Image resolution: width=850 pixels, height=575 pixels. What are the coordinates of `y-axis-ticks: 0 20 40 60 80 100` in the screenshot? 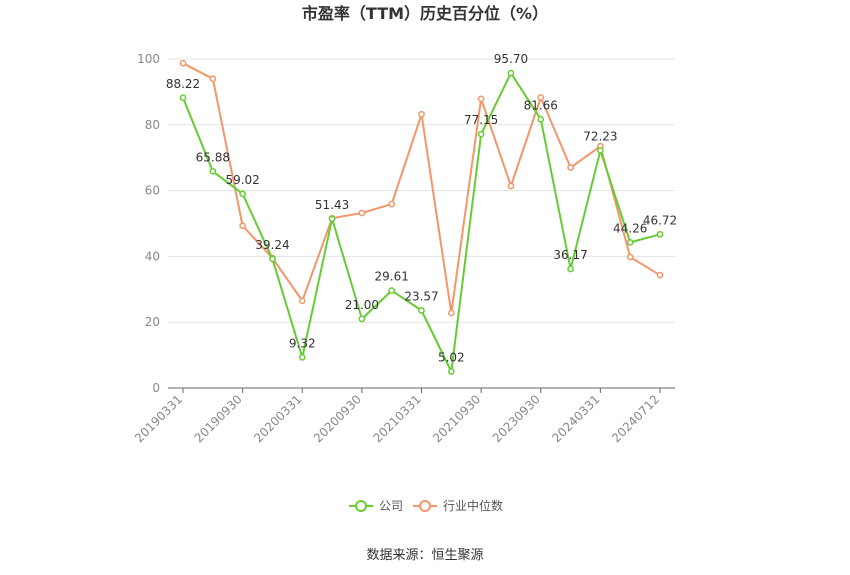 It's located at (148, 223).